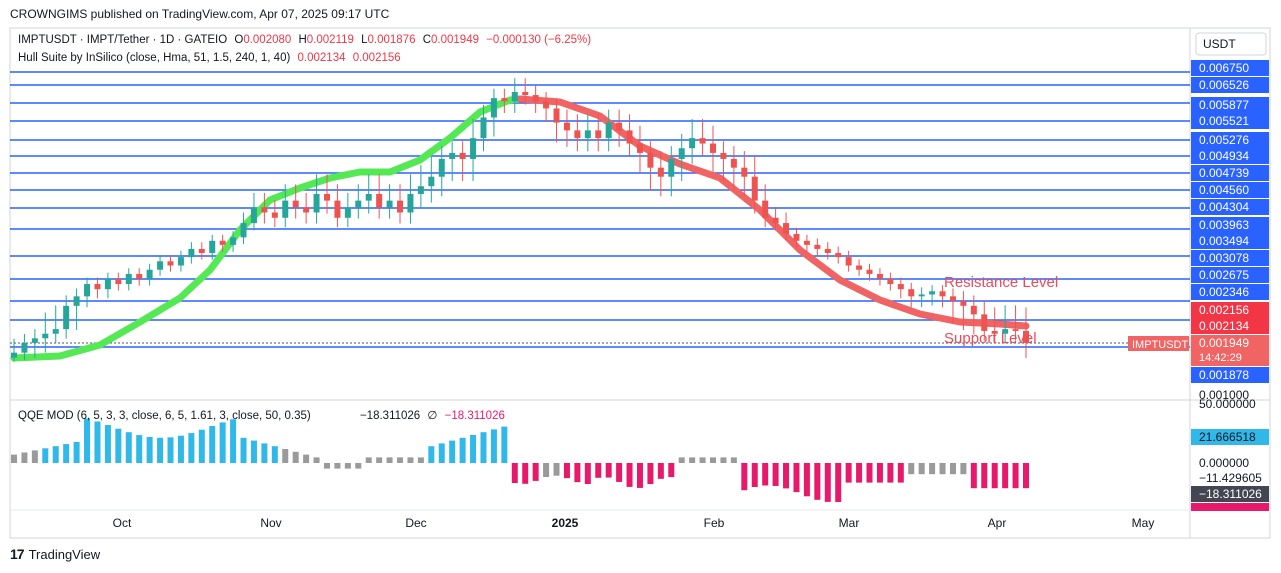 This screenshot has height=573, width=1281. Describe the element at coordinates (239, 40) in the screenshot. I see `open-label: O` at that location.